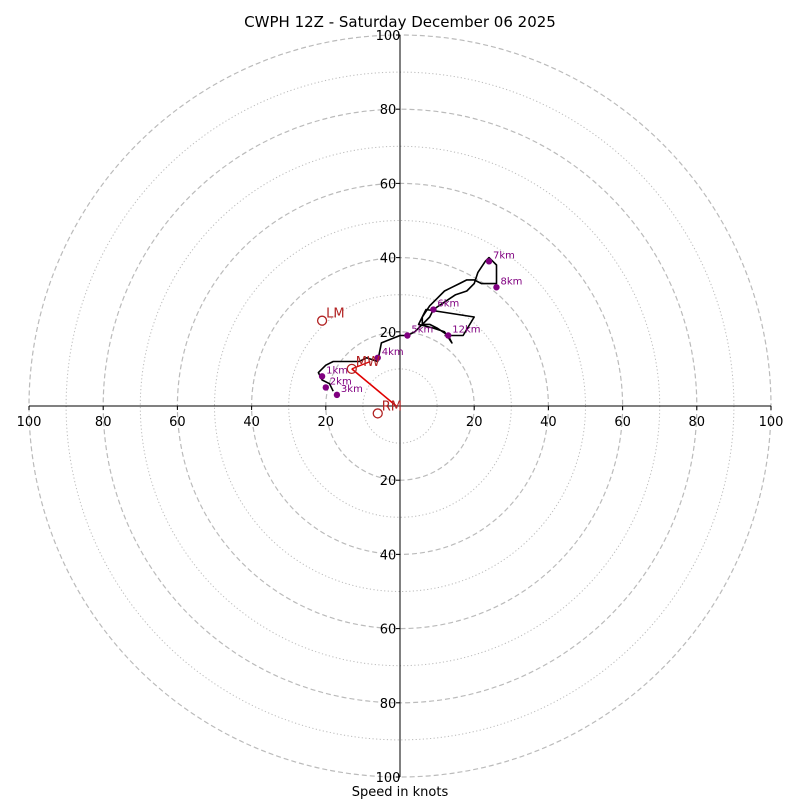  I want to click on storm-motion-label: RM, so click(392, 406).